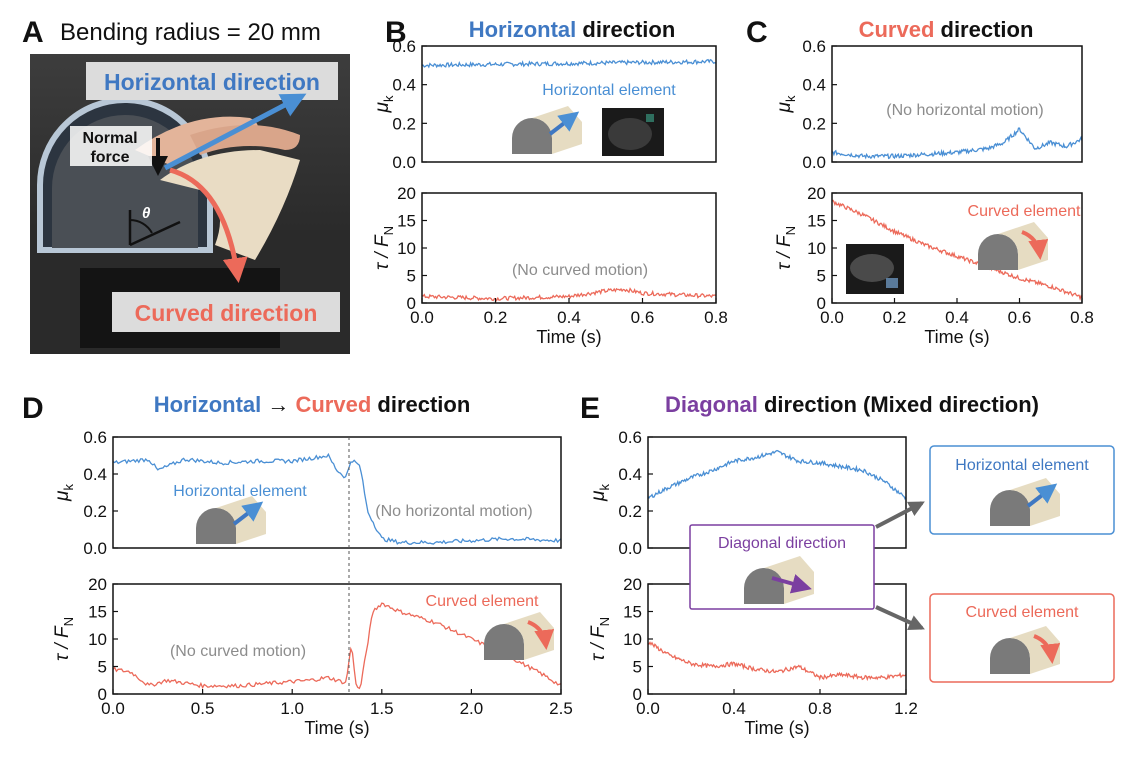 The image size is (1141, 760). I want to click on diagonal-element-icon, so click(779, 580).